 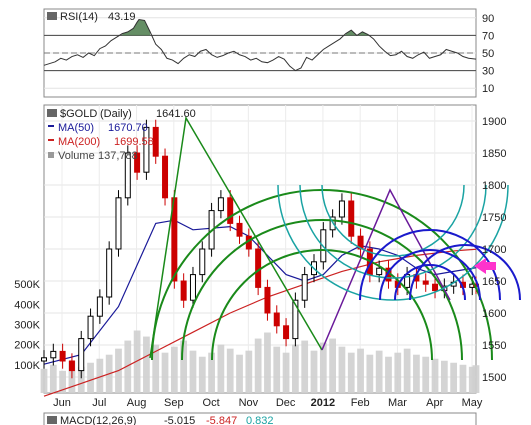 What do you see at coordinates (27, 346) in the screenshot?
I see `volume-tick-label: 200K` at bounding box center [27, 346].